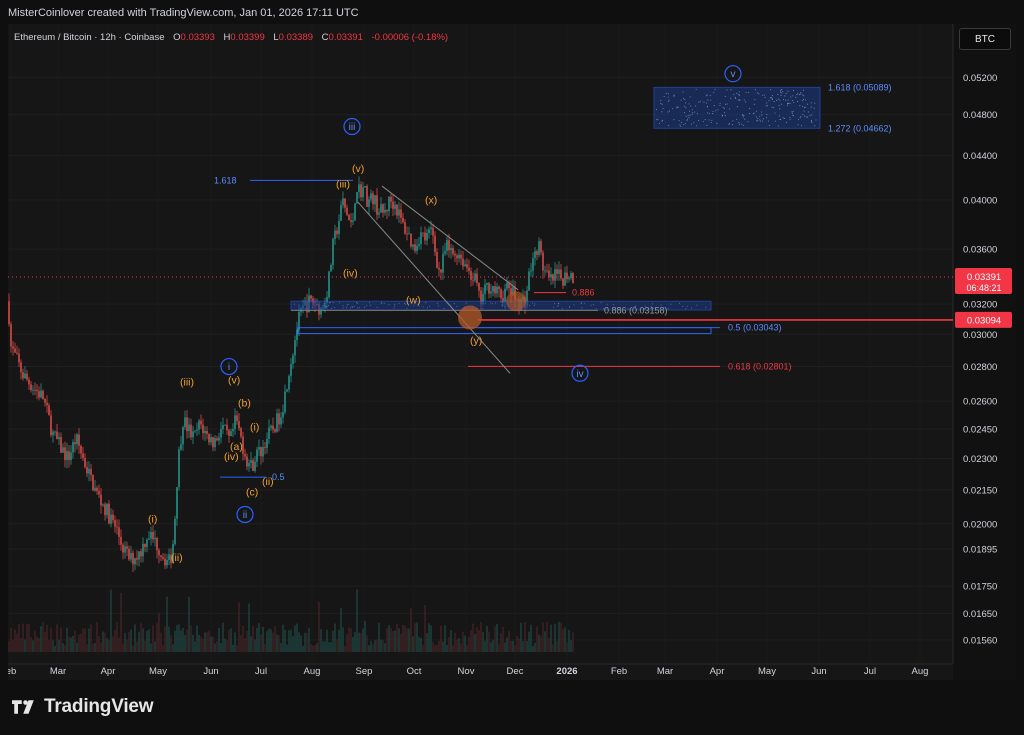 Image resolution: width=1024 pixels, height=735 pixels. Describe the element at coordinates (985, 39) in the screenshot. I see `compare-symbol-button: BTC` at that location.